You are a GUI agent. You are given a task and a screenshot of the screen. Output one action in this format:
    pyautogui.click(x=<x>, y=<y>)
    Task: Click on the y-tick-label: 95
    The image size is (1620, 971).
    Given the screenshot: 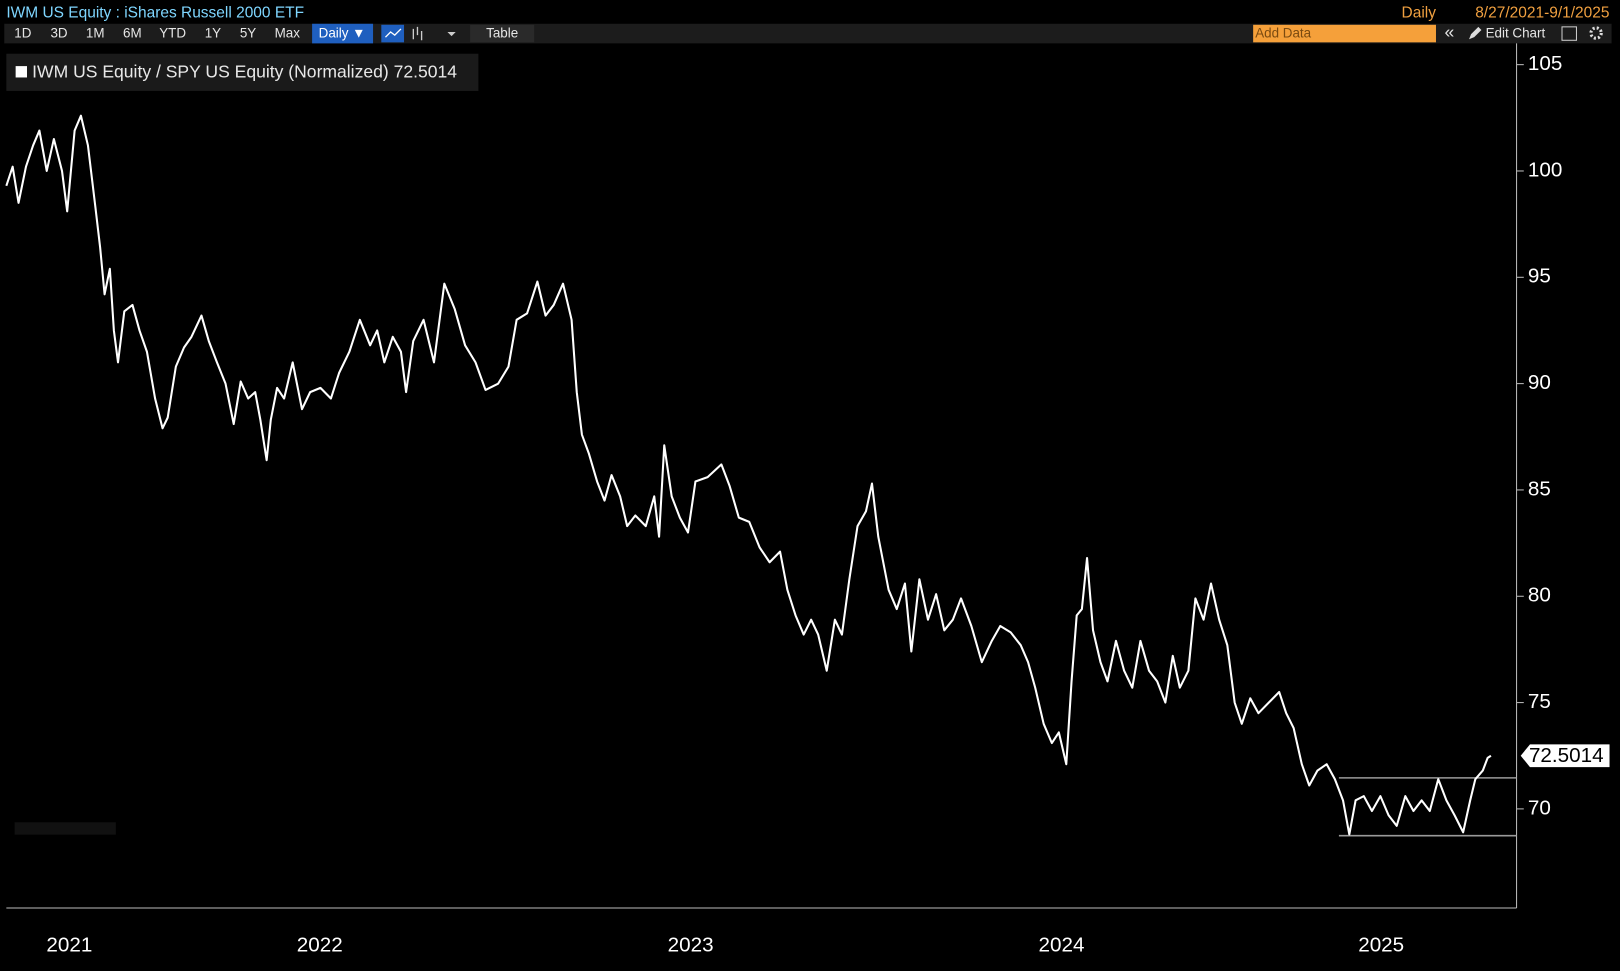 What is the action you would take?
    pyautogui.click(x=1539, y=276)
    